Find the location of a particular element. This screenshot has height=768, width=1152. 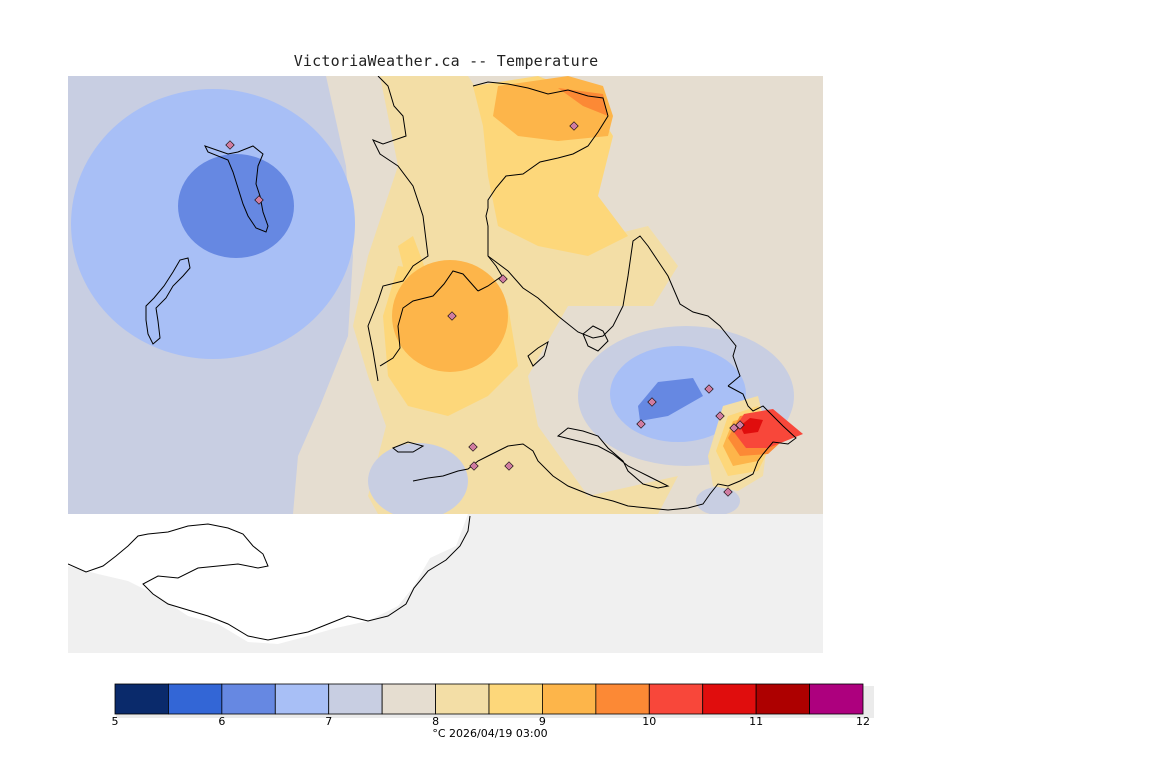

legend-tick-label: 12 is located at coordinates (863, 721).